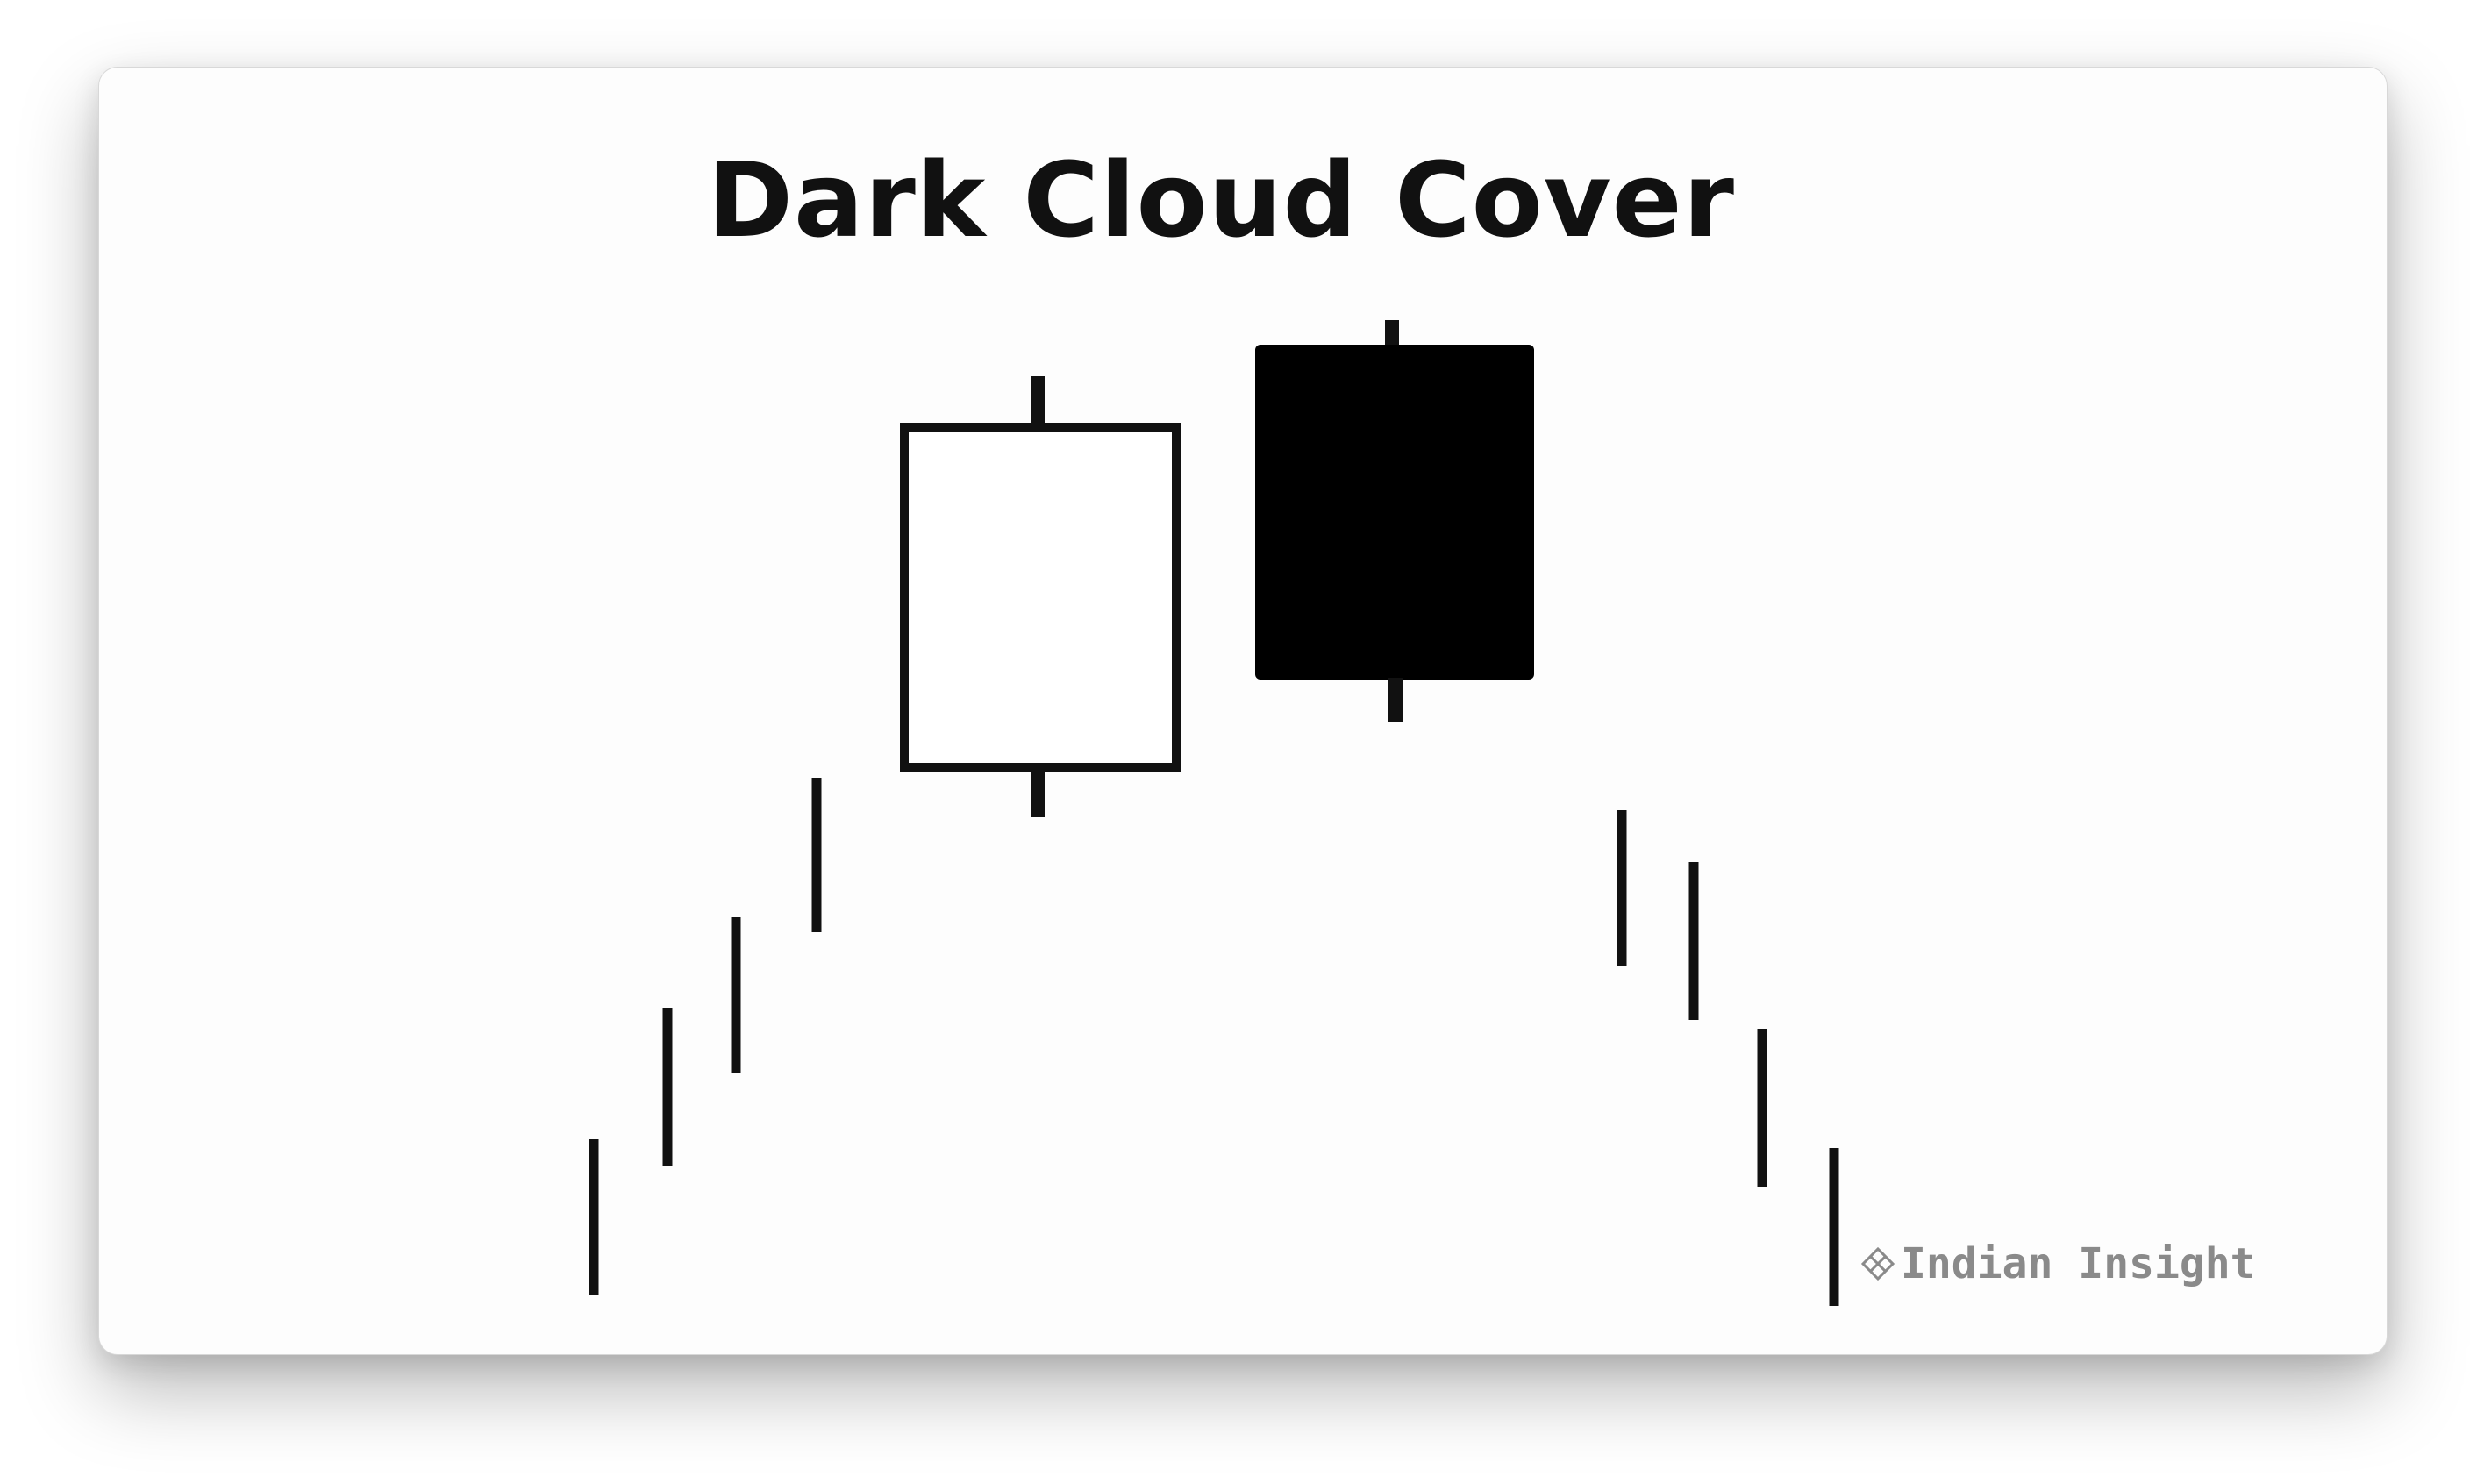 Image resolution: width=2484 pixels, height=1484 pixels. Describe the element at coordinates (2078, 1263) in the screenshot. I see `watermark-text: Indian Insight` at that location.